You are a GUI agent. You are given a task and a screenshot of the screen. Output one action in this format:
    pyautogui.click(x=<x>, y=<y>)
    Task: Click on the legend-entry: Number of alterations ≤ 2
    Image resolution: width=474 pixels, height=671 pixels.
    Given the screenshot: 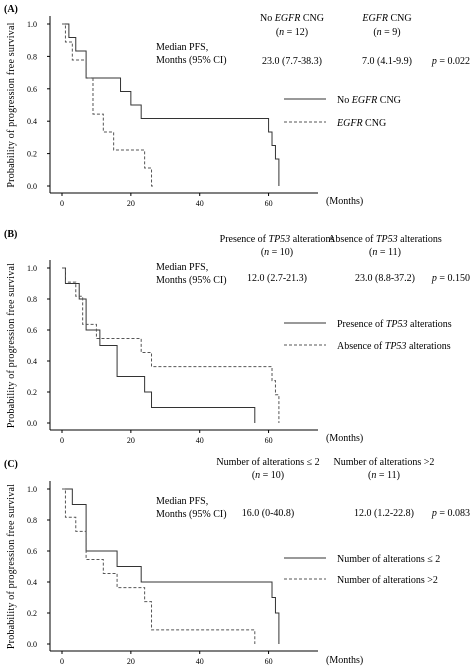 What is the action you would take?
    pyautogui.click(x=362, y=559)
    